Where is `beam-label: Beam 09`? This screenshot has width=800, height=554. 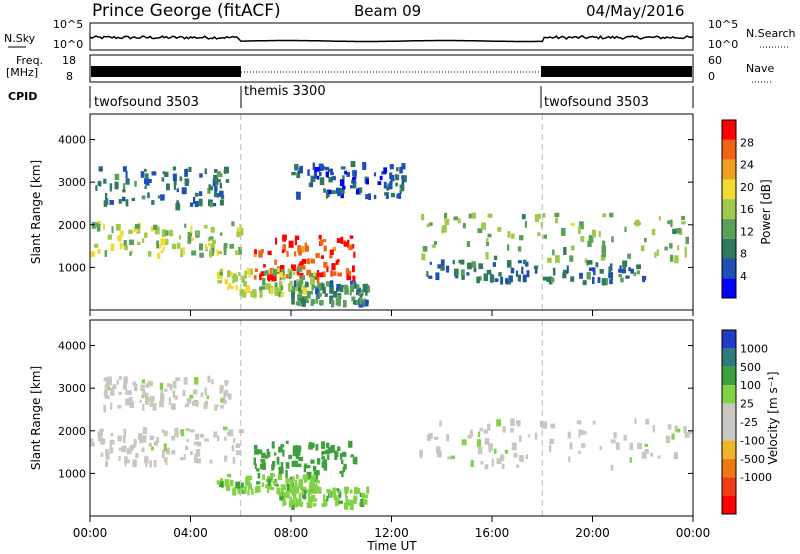
beam-label: Beam 09 is located at coordinates (387, 11).